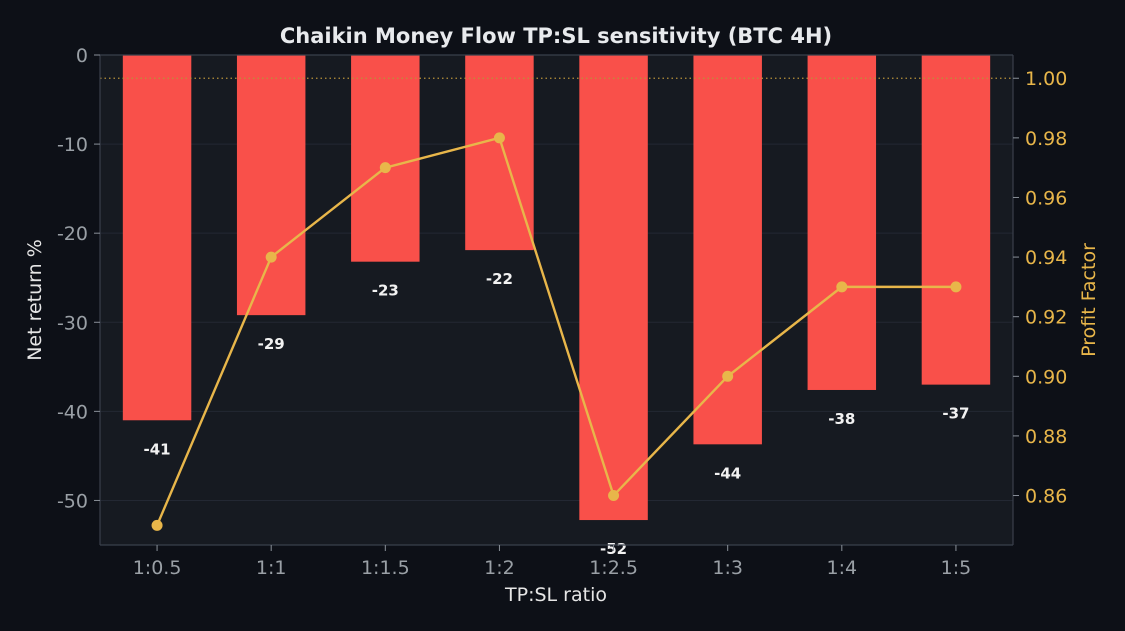  Describe the element at coordinates (1046, 79) in the screenshot. I see `y2-tick-label: 1.00` at that location.